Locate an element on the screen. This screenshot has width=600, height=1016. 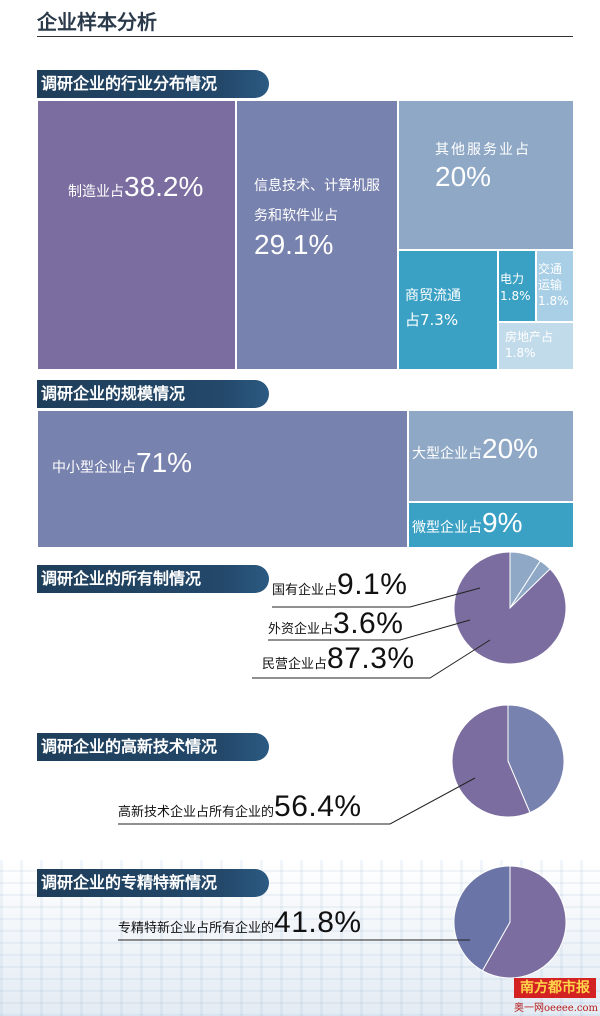
pie-label-foreign: 外资企业占3.6% is located at coordinates (336, 623).